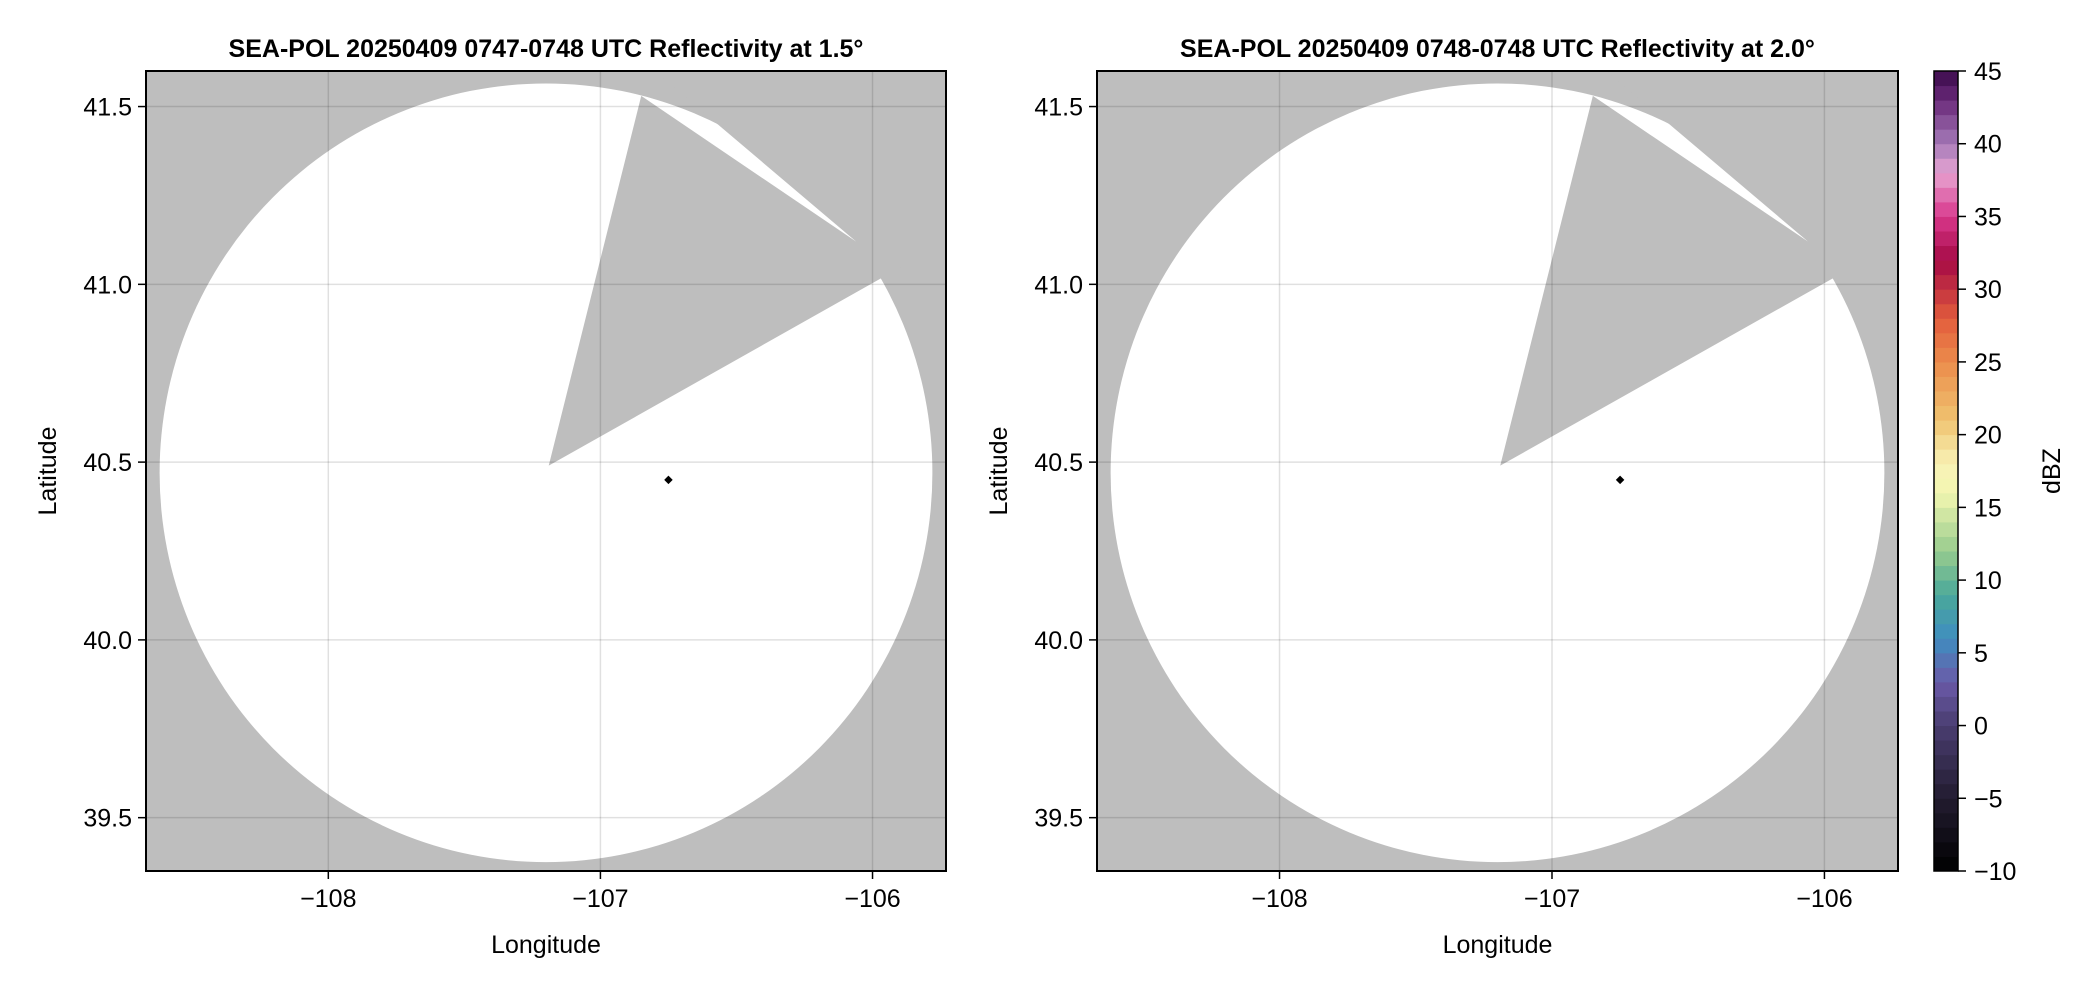  Describe the element at coordinates (747, 268) in the screenshot. I see `blocked-sector` at that location.